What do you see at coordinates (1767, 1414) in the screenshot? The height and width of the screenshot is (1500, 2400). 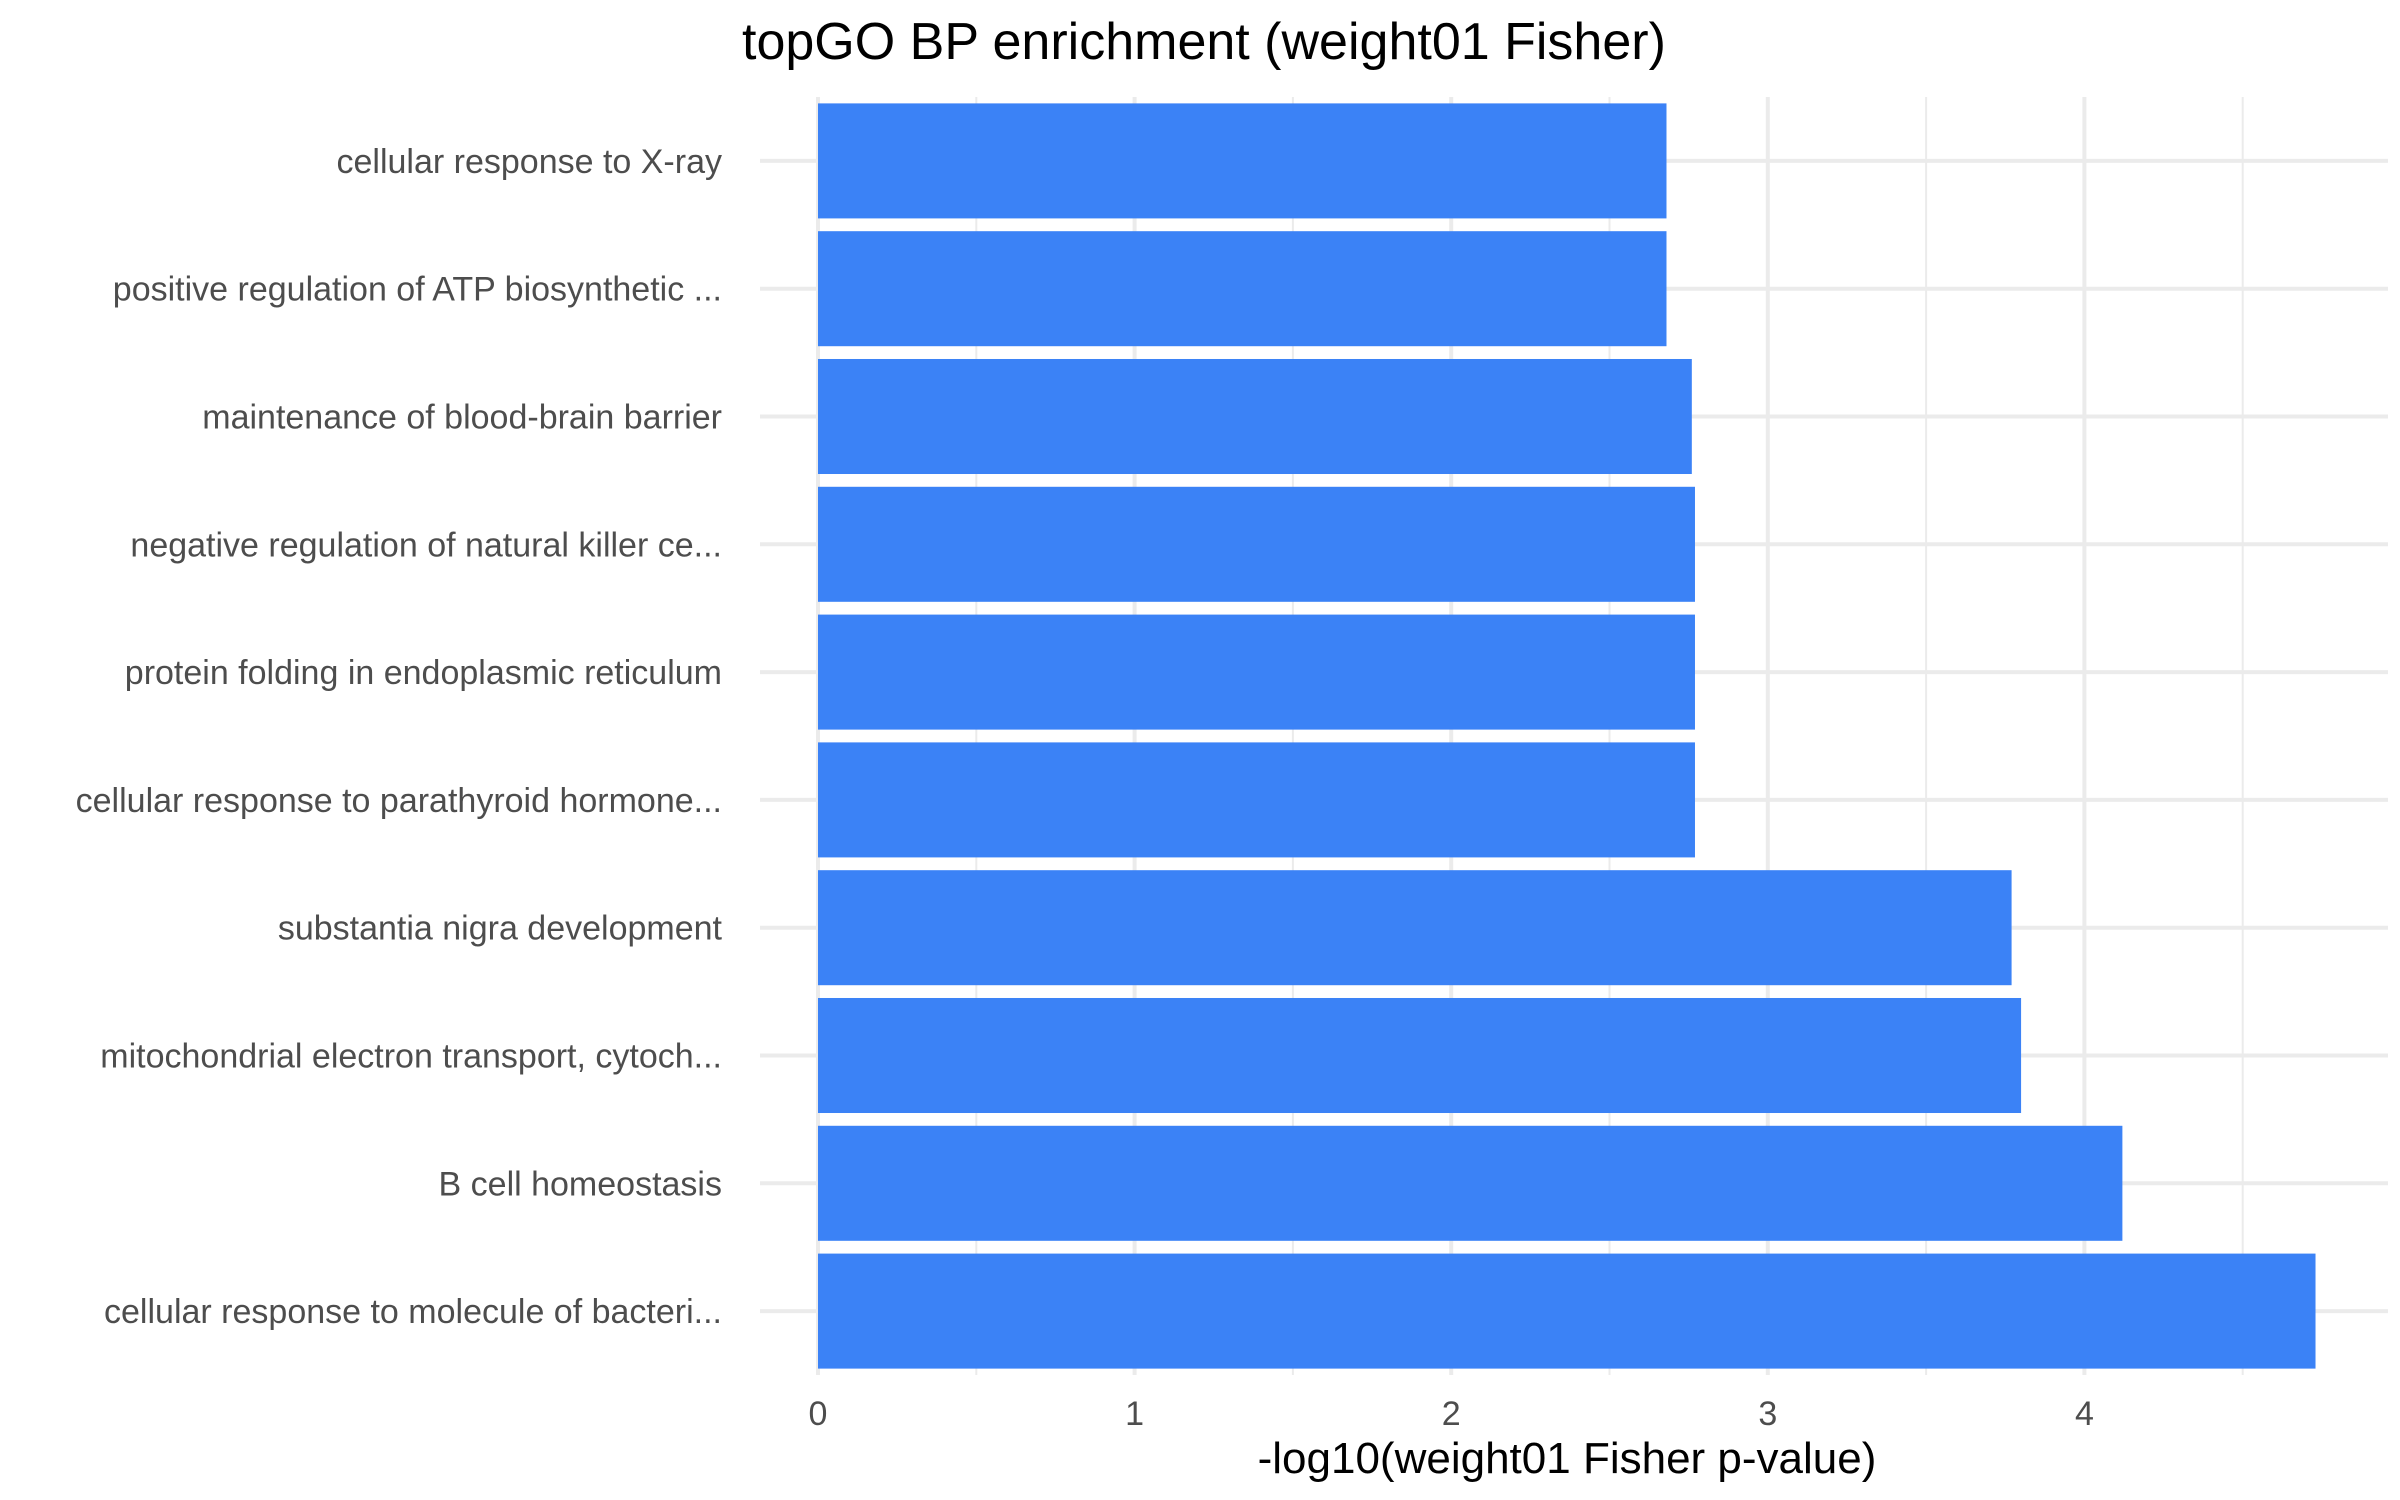 I see `x-tick-label: 3` at bounding box center [1767, 1414].